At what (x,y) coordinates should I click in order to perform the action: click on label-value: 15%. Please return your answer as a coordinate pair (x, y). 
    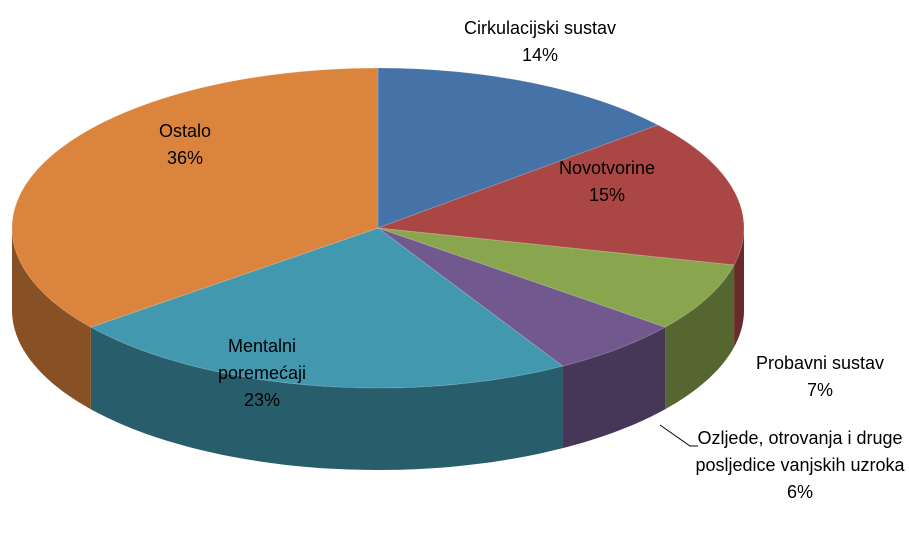
    Looking at the image, I should click on (607, 195).